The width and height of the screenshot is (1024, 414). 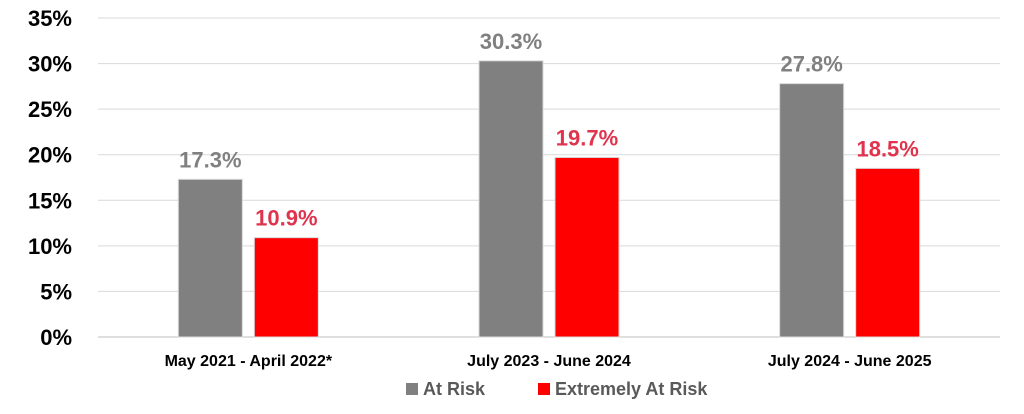 What do you see at coordinates (56, 337) in the screenshot?
I see `y-tick-label: 0%` at bounding box center [56, 337].